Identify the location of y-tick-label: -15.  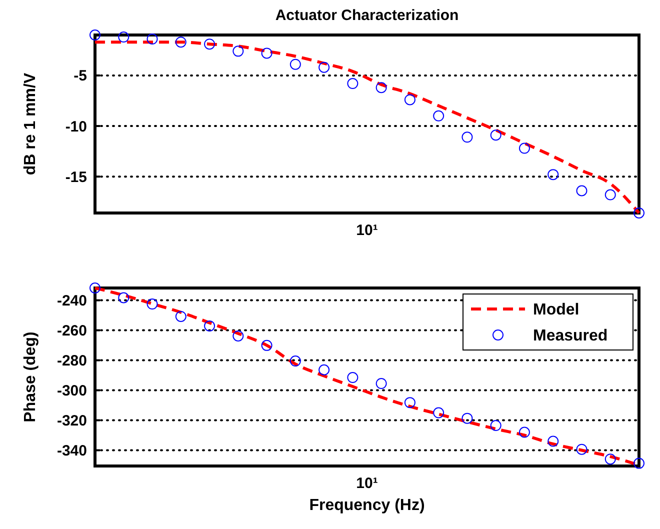
(76, 177).